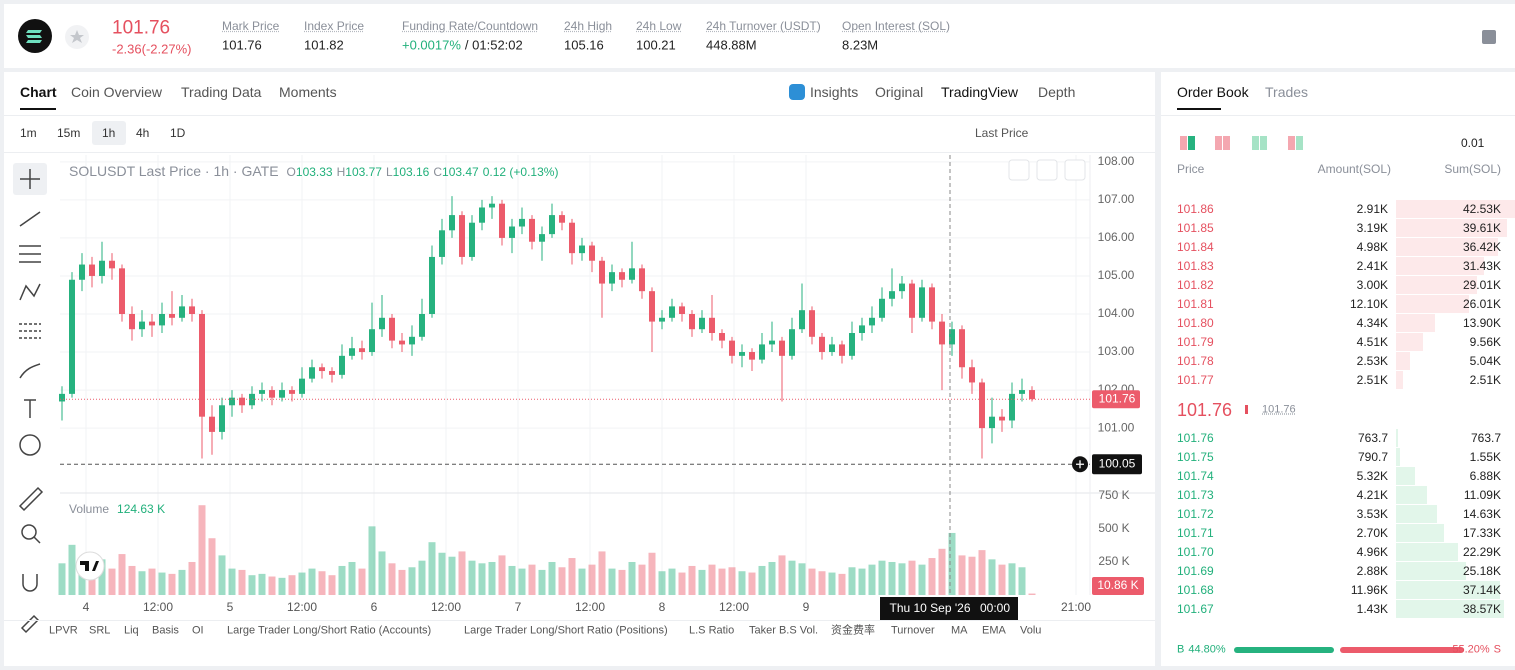 This screenshot has height=670, width=1515. What do you see at coordinates (1201, 650) in the screenshot?
I see `buy-ratio: B 44.80%` at bounding box center [1201, 650].